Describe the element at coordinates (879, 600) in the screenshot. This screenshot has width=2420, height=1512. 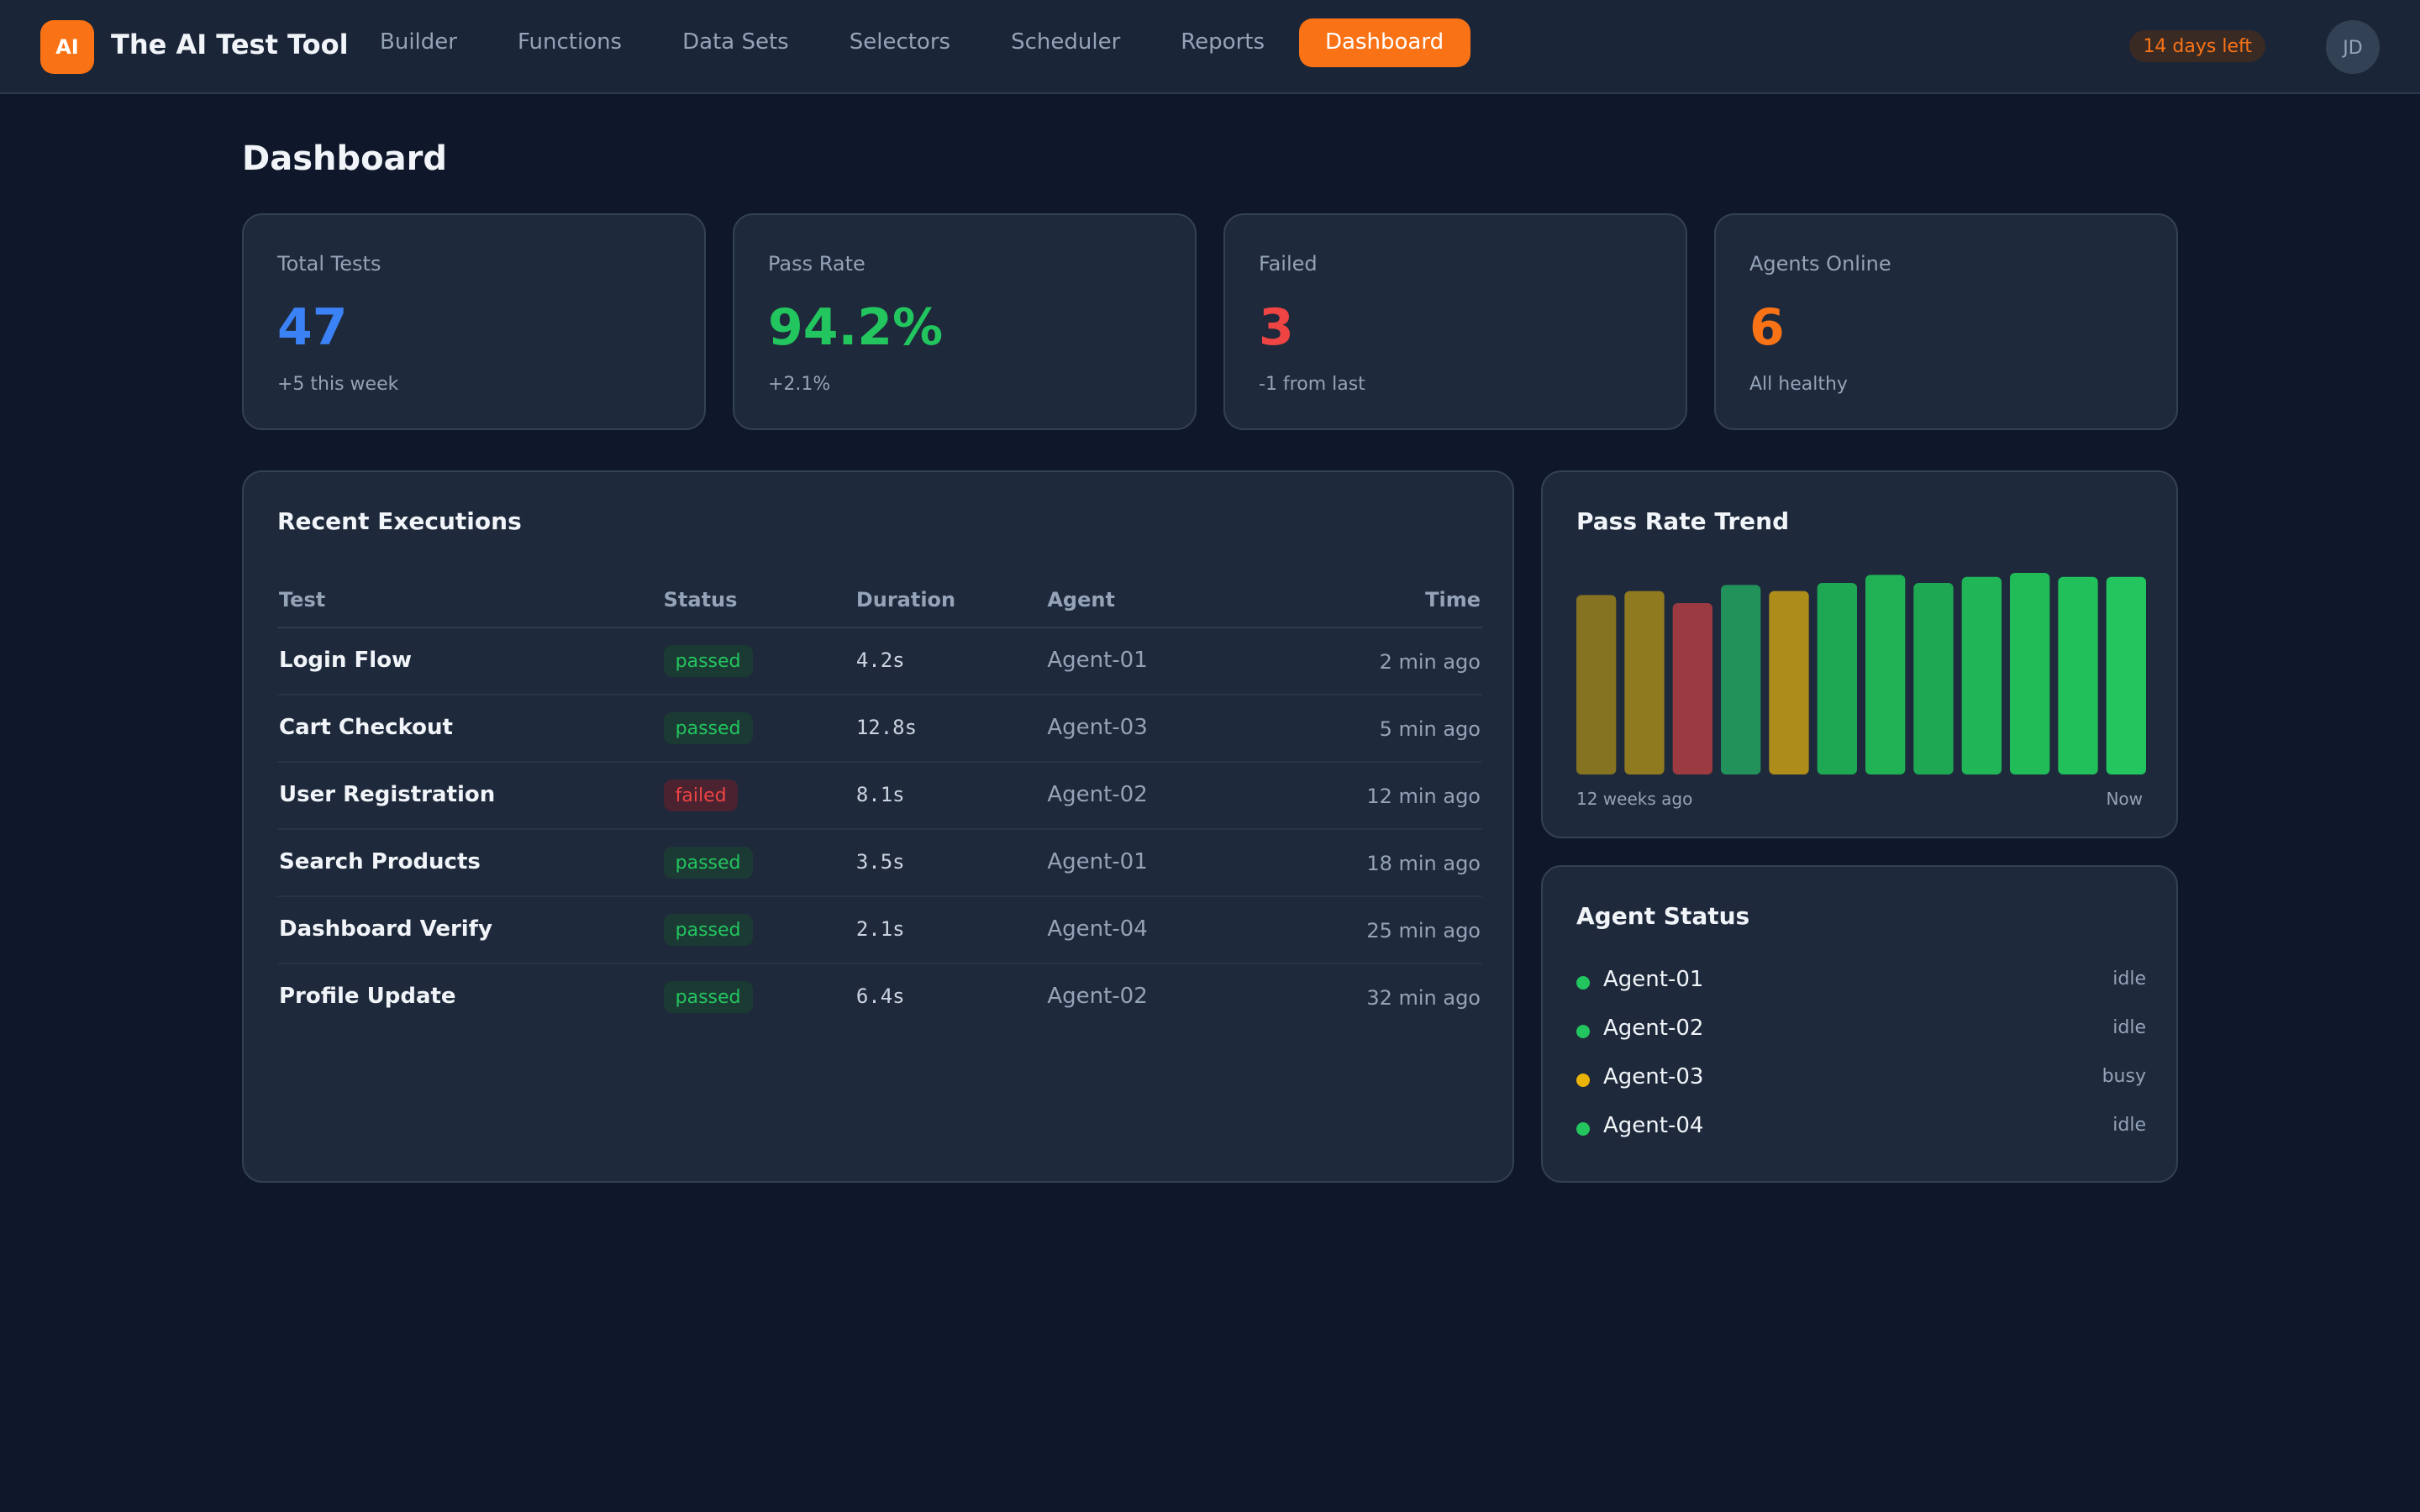
I see `header-row: Test Status Duration Agent Time` at that location.